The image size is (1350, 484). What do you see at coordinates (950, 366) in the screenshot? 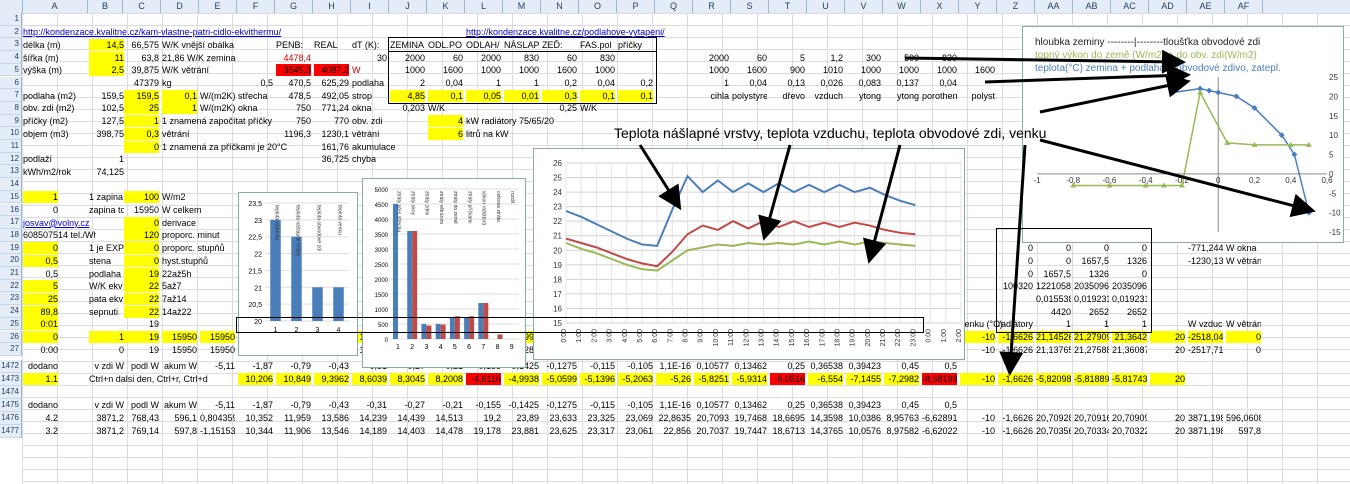
I see `cell-x28: 0,5` at bounding box center [950, 366].